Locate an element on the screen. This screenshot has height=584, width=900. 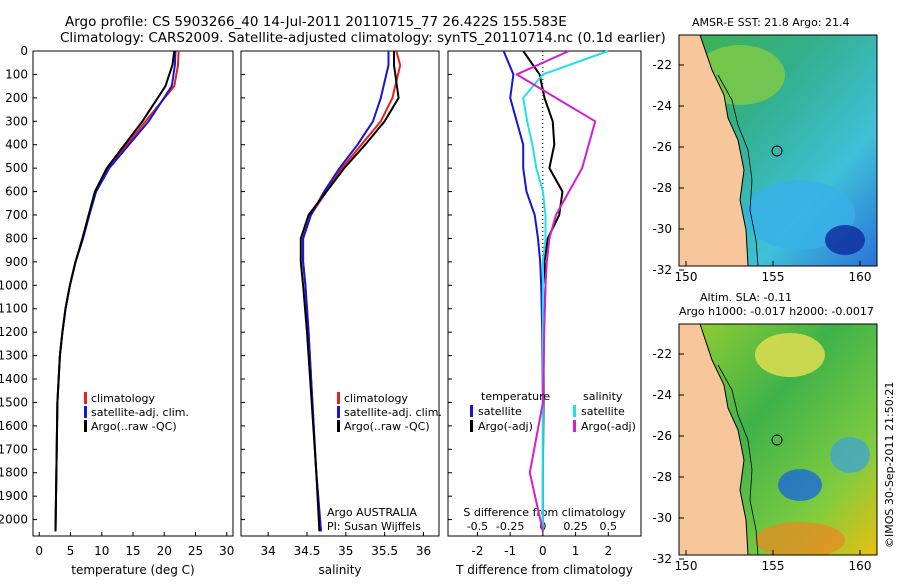
y-tick-label: 1000 is located at coordinates (14, 285).